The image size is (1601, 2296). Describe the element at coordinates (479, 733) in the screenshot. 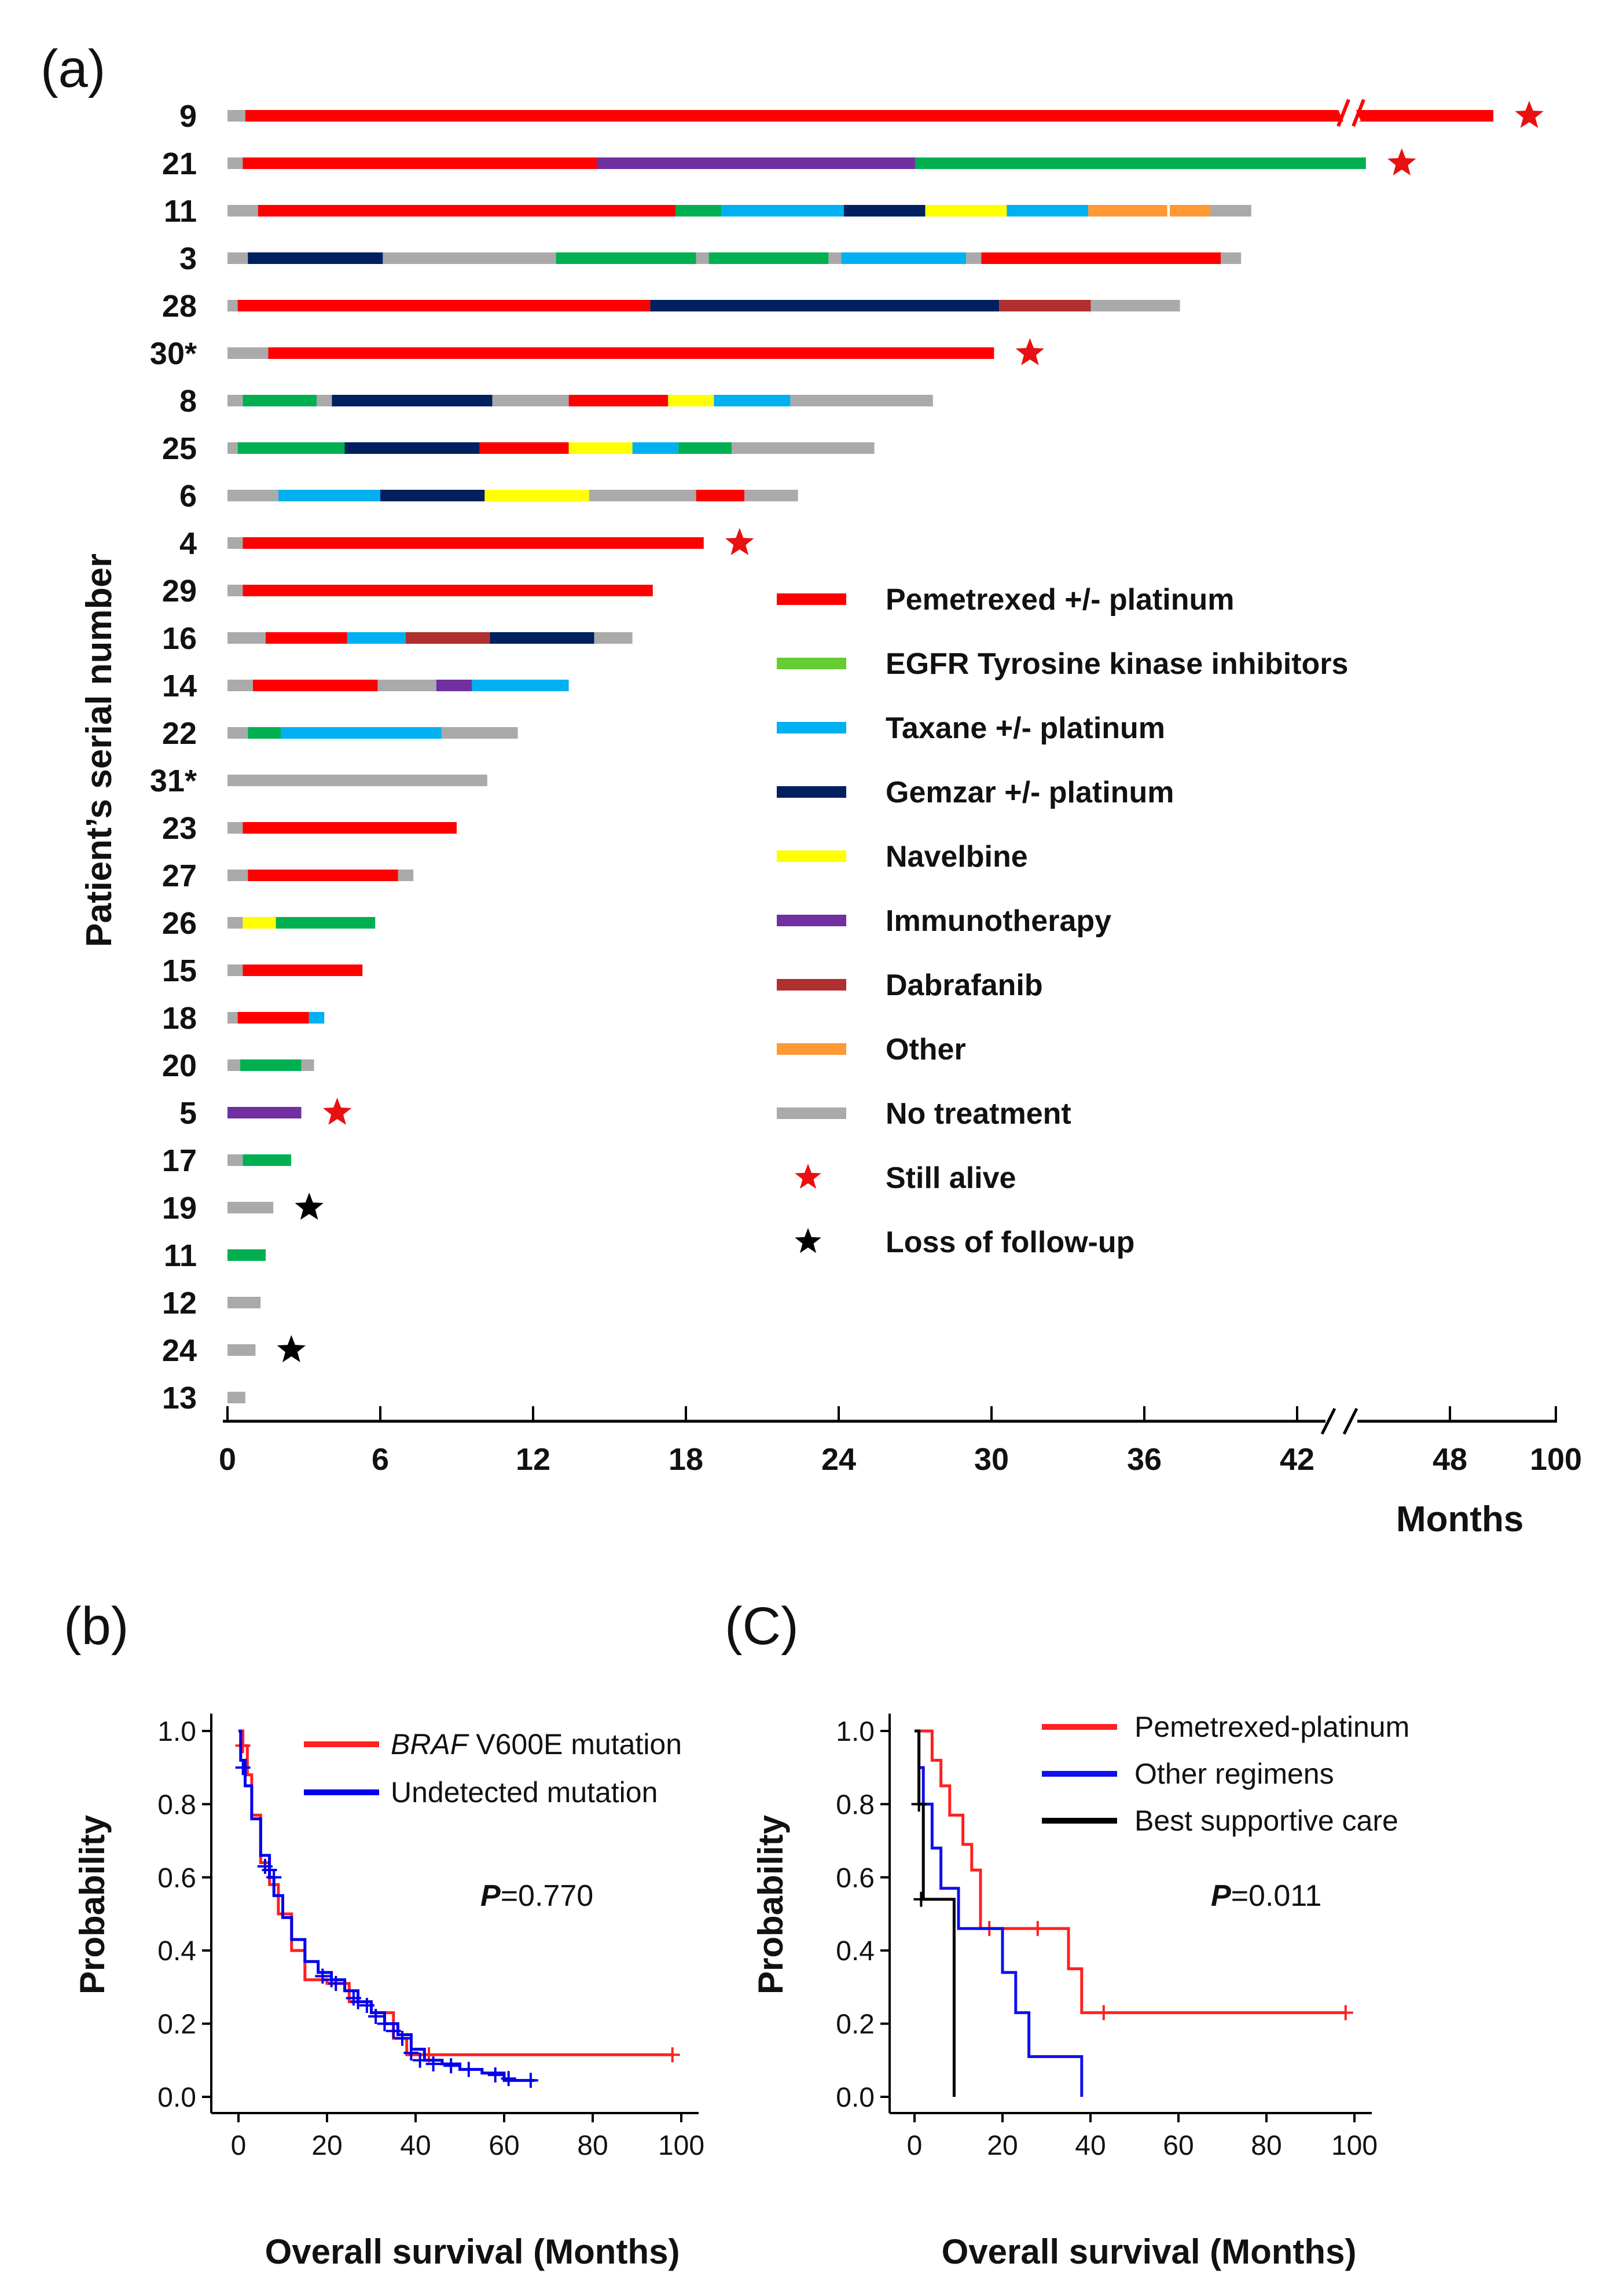

I see `bar-segment-22-3-no-treatment` at that location.